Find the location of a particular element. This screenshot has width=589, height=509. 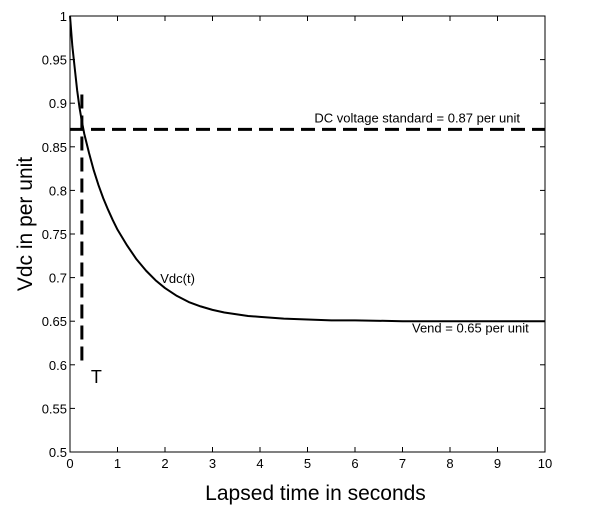

y-axis-tick-labels: 0.5 0.55 0.6 0.65 0.7 0.75 0.8 0.85 0.9 0.95 1 is located at coordinates (54, 234).